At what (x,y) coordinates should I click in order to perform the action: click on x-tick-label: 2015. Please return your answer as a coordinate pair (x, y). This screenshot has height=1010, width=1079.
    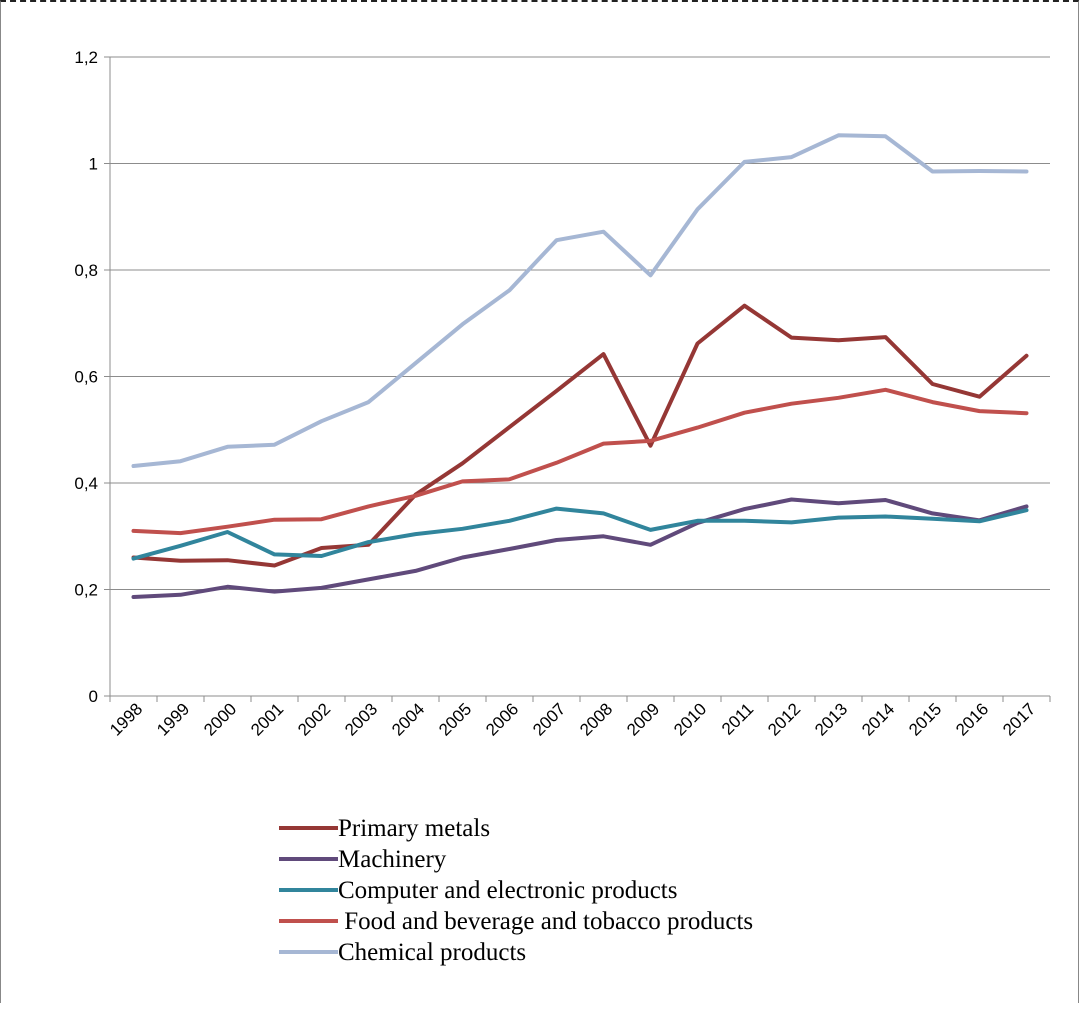
    Looking at the image, I should click on (925, 719).